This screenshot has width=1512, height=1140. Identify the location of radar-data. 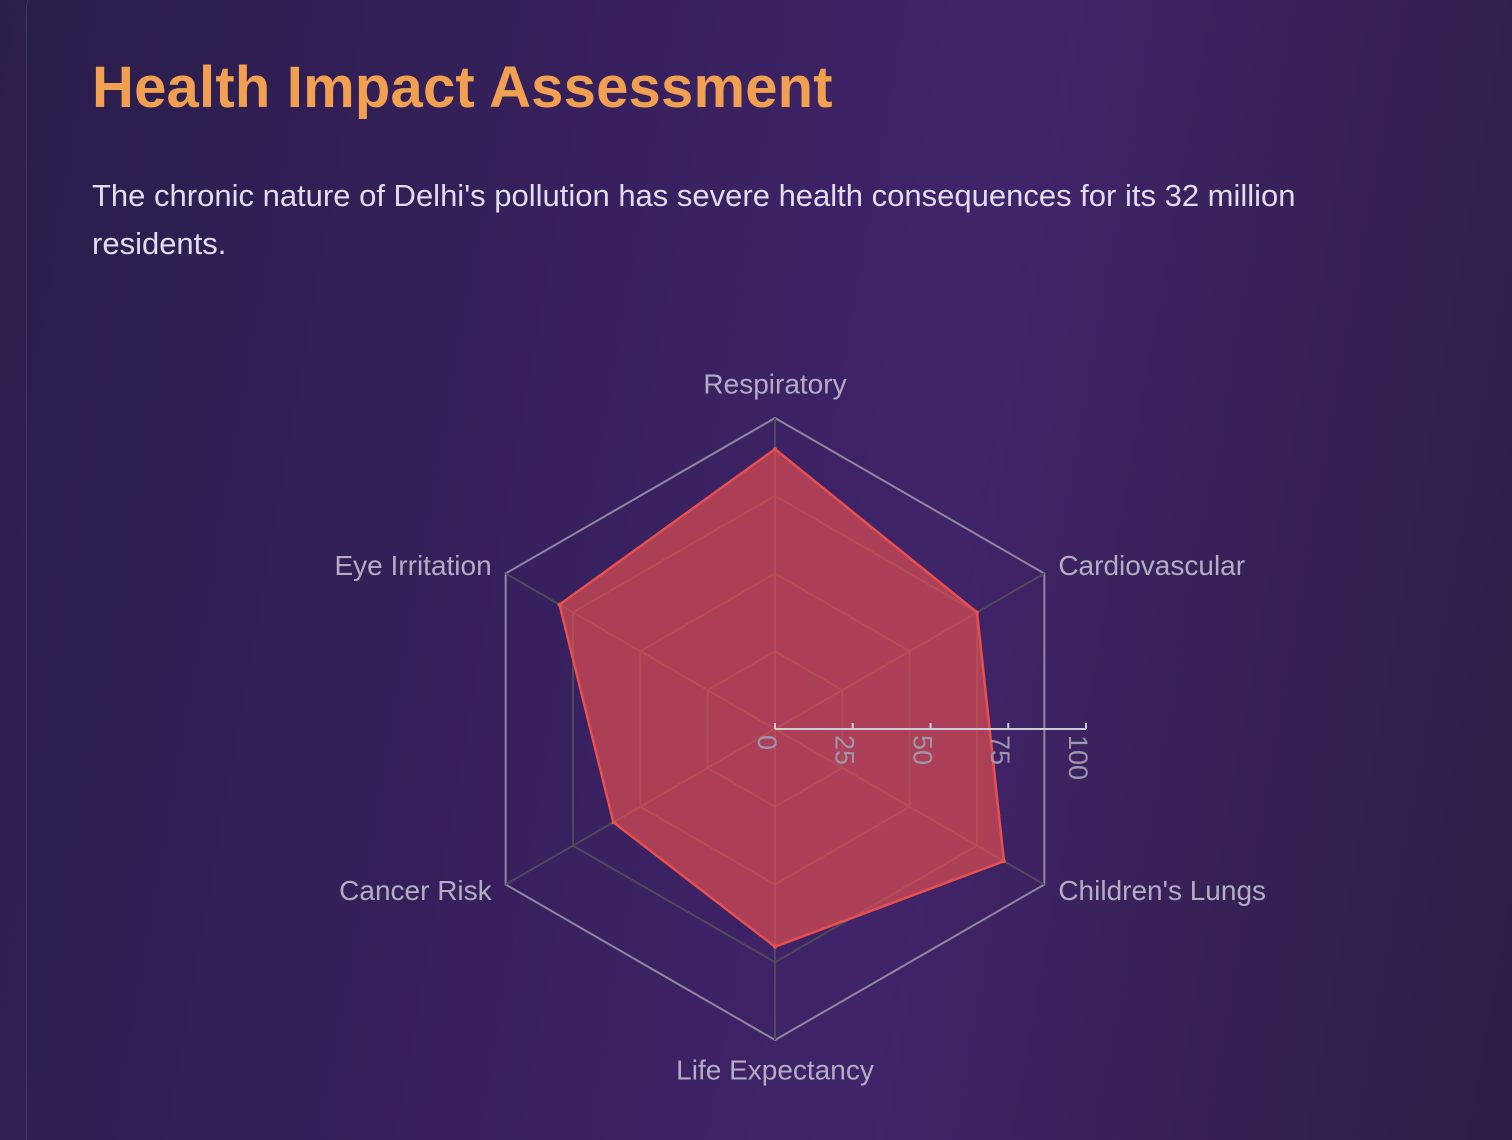
(781, 698).